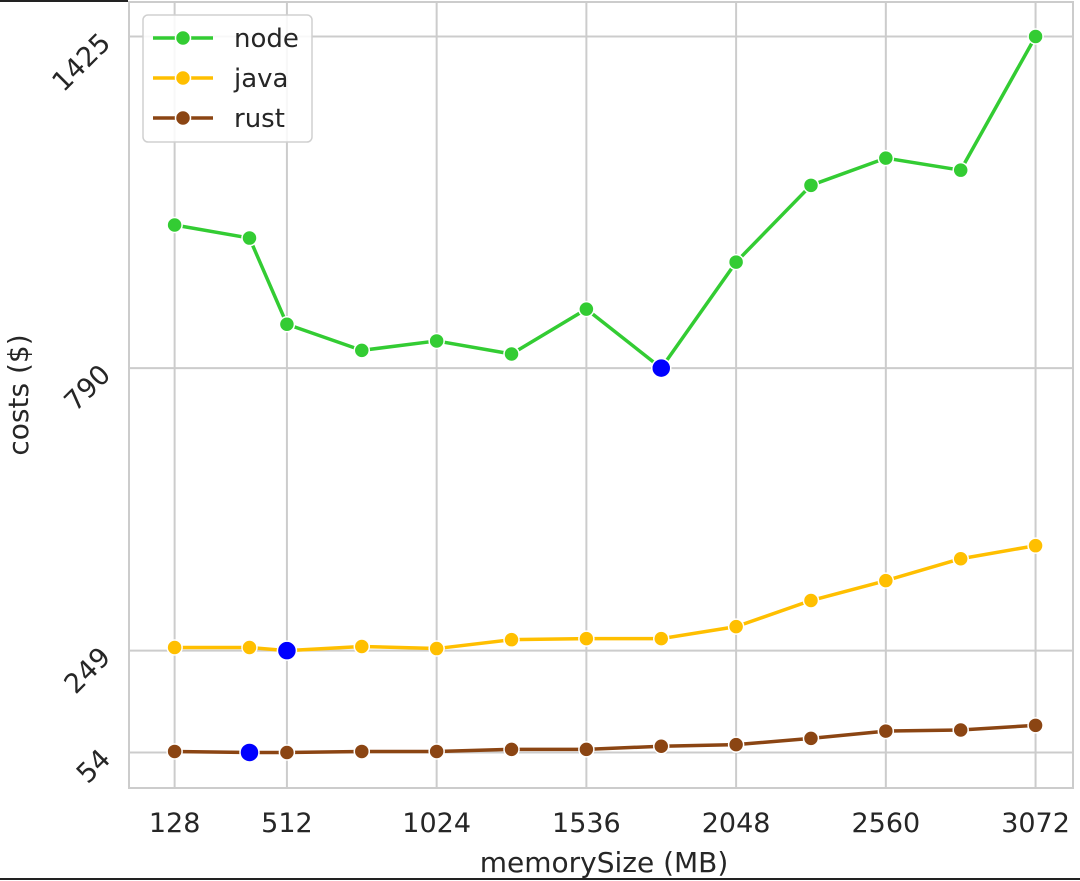  Describe the element at coordinates (266, 39) in the screenshot. I see `legend-label-node: node` at that location.